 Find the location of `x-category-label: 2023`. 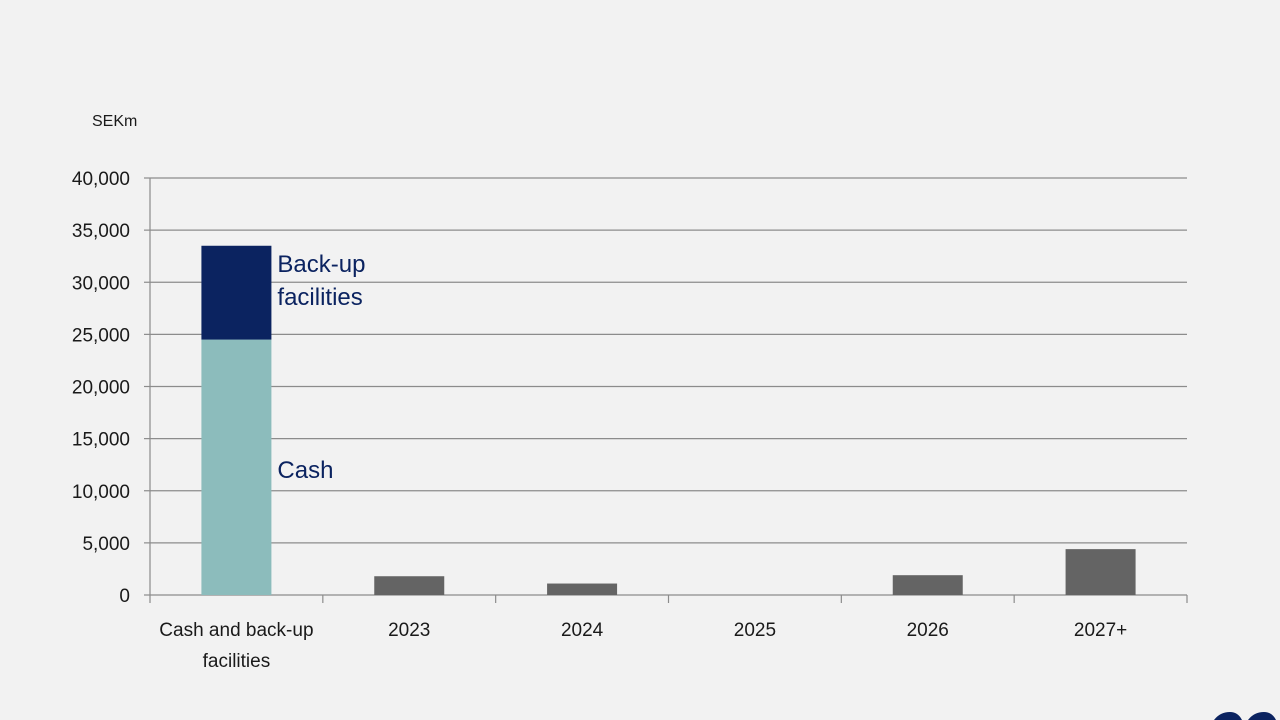

x-category-label: 2023 is located at coordinates (409, 630).